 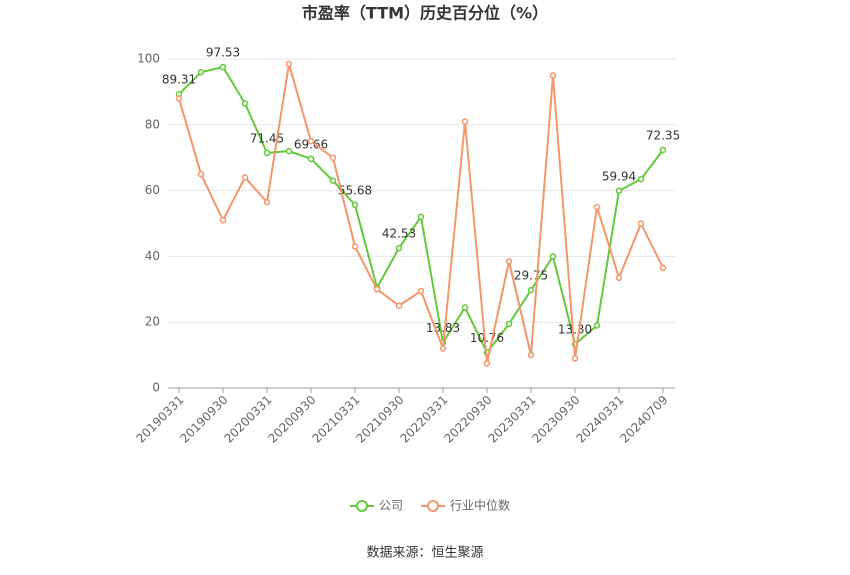 What do you see at coordinates (424, 553) in the screenshot?
I see `source: 数据来源：恒生聚源` at bounding box center [424, 553].